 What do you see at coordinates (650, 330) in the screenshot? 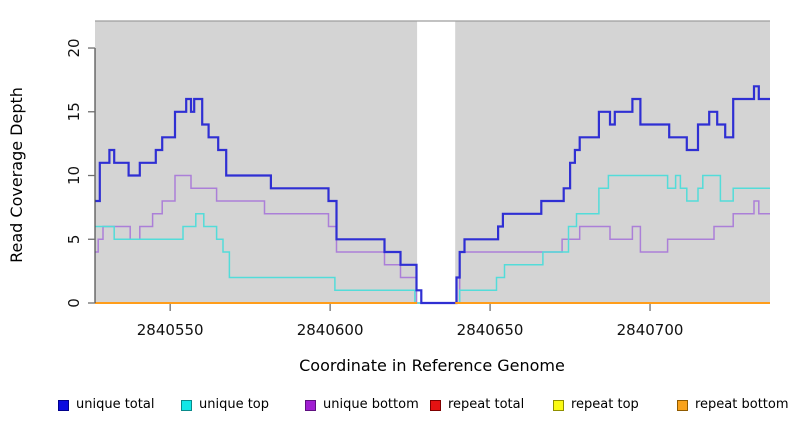
I see `x-tick-label: 2840700` at bounding box center [650, 330].